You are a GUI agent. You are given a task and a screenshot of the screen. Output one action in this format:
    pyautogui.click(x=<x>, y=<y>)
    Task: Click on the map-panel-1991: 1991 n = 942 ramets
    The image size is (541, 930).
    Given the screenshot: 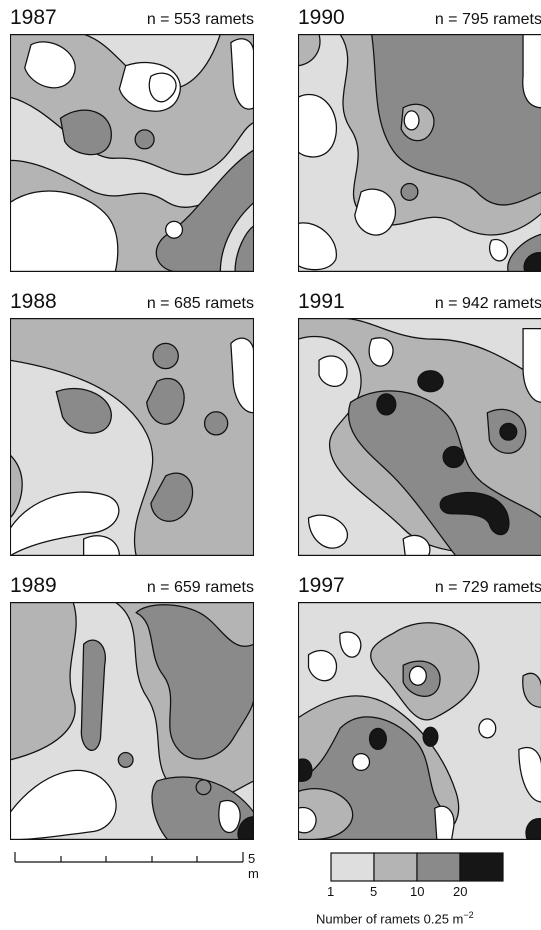 What is the action you would take?
    pyautogui.click(x=419, y=424)
    